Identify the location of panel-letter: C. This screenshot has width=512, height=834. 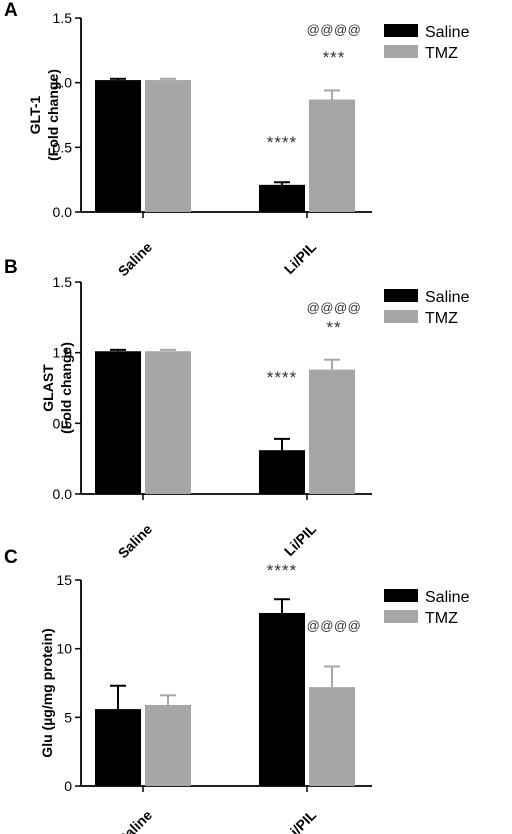
(11, 557).